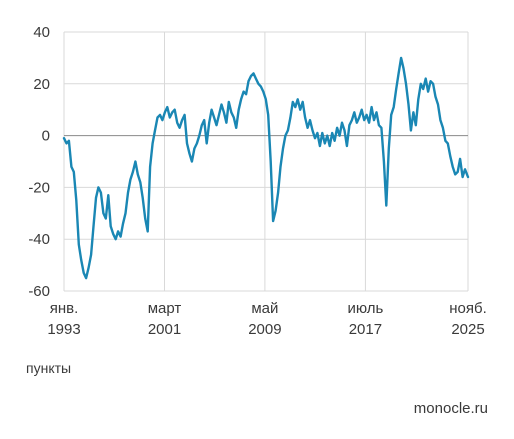  What do you see at coordinates (365, 308) in the screenshot?
I see `x-tick-label-month: июль` at bounding box center [365, 308].